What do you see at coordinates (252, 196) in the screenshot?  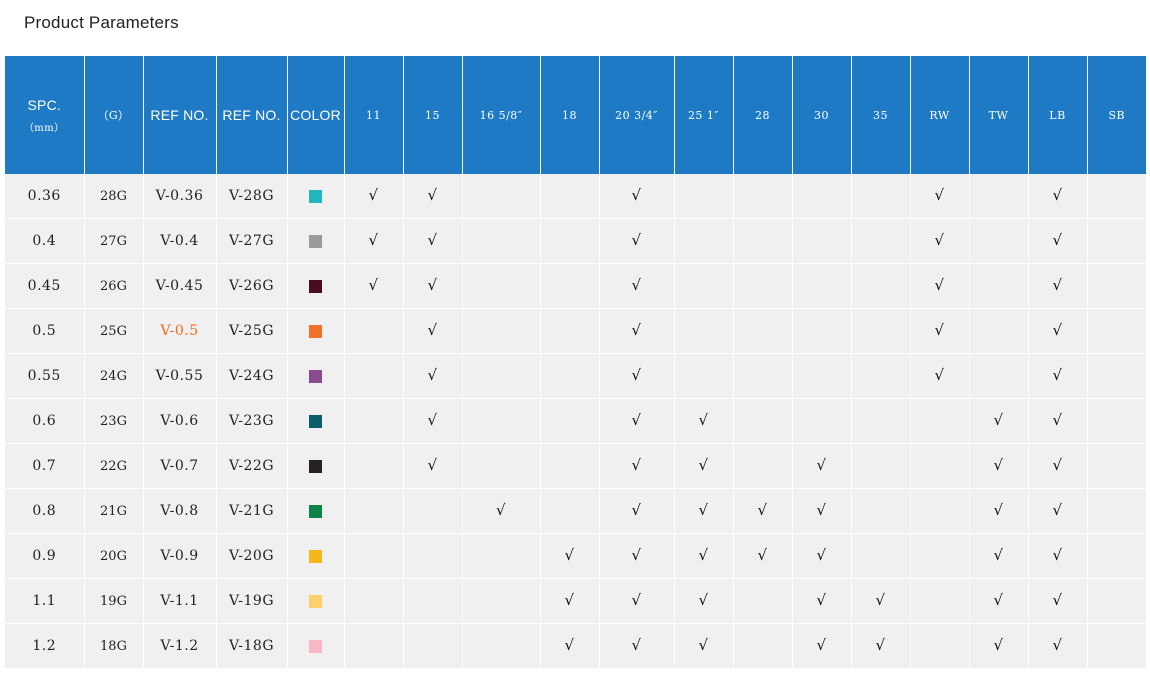 I see `ref-no-gauge-cell: V-28G` at bounding box center [252, 196].